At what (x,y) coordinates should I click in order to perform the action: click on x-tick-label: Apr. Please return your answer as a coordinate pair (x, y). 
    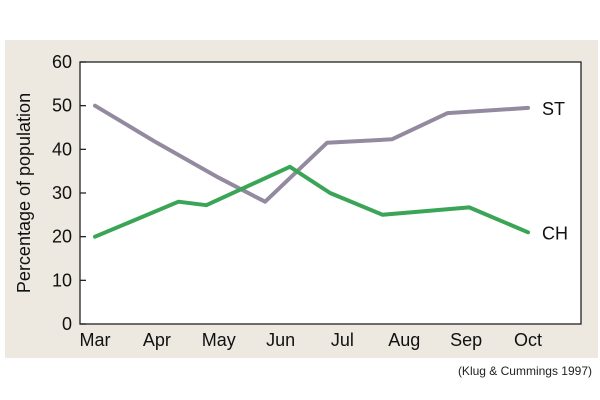
    Looking at the image, I should click on (157, 340).